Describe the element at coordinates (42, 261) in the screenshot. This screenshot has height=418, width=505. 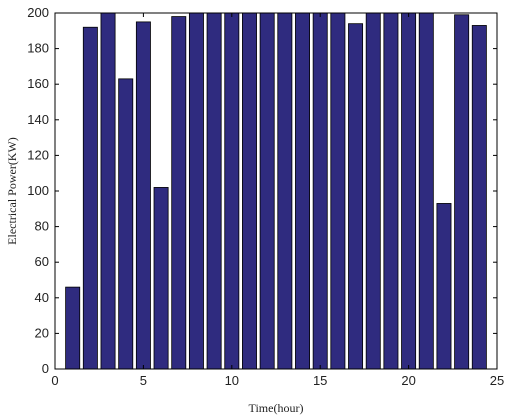
I see `y-tick-label-60: 60` at that location.